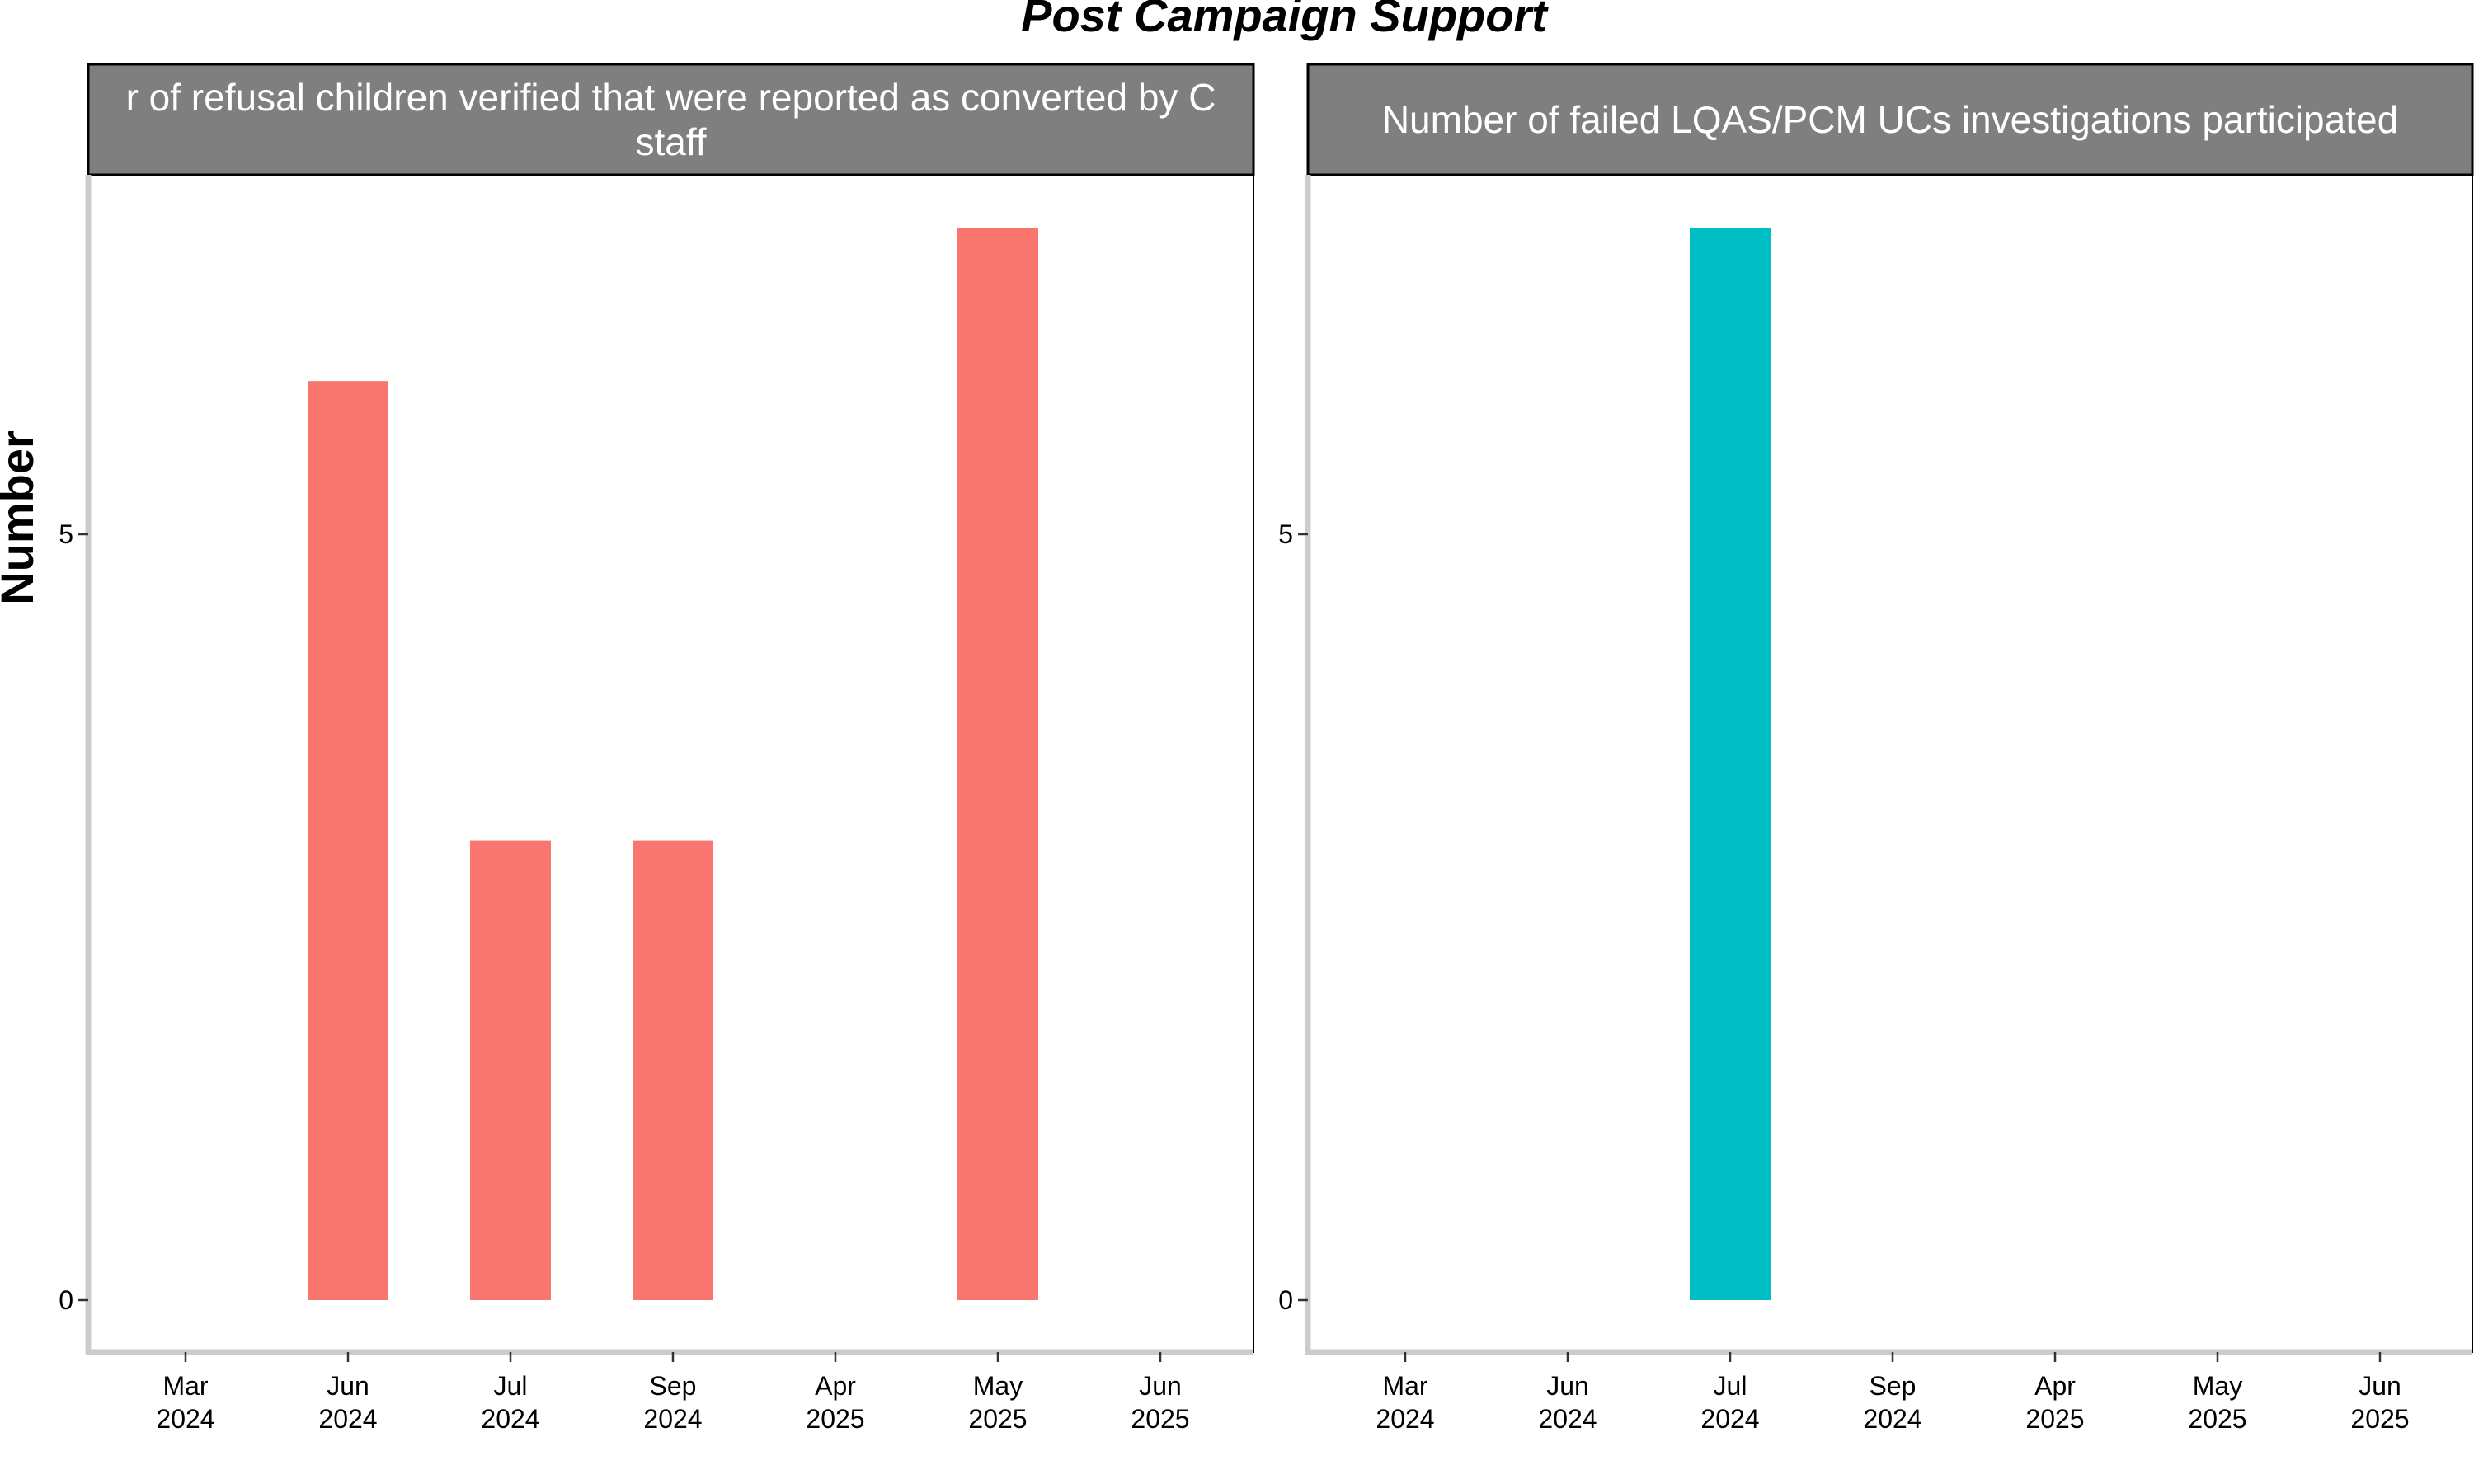  I want to click on panel-2-strip, so click(1890, 120).